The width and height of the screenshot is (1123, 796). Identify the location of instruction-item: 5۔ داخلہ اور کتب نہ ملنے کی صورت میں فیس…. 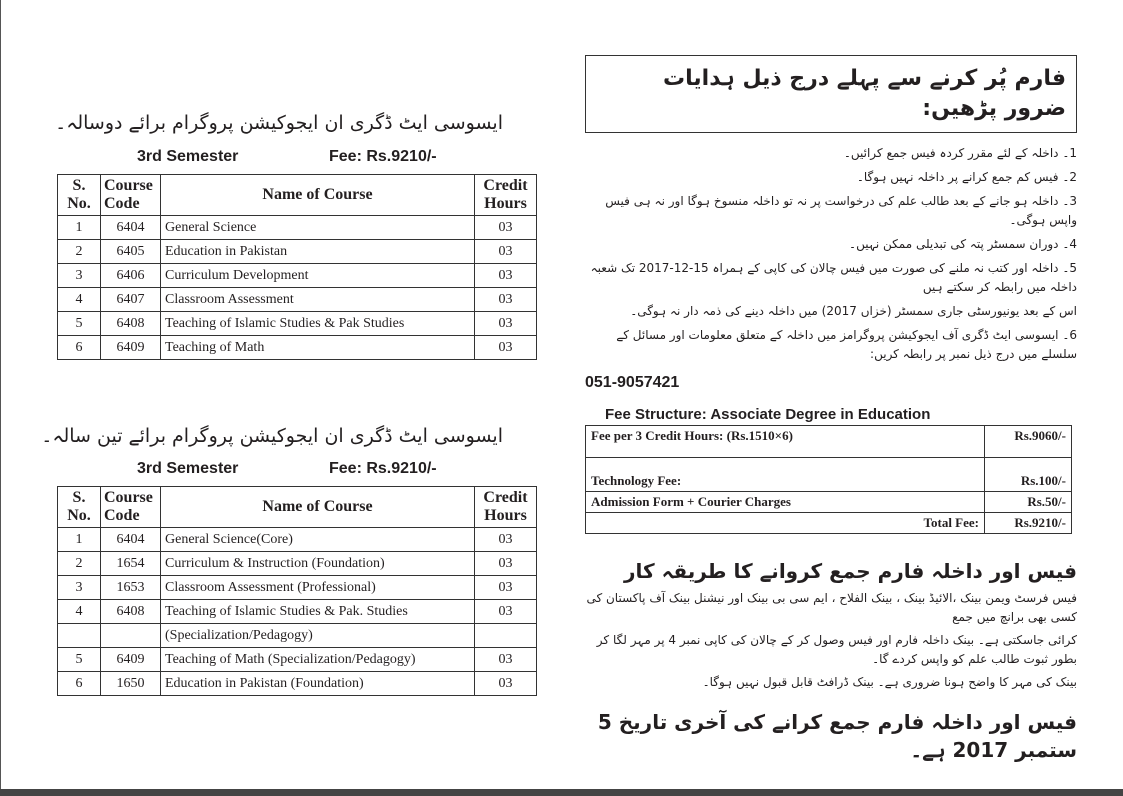
(833, 277).